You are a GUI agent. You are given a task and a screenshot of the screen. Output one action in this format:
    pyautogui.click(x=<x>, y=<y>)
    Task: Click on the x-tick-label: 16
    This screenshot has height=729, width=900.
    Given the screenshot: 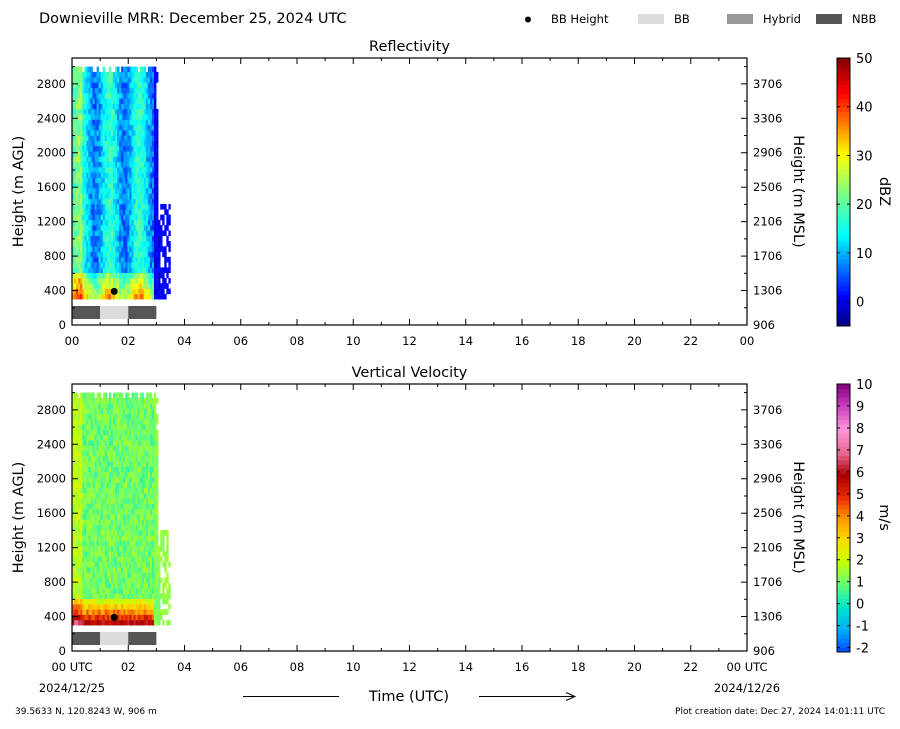 What is the action you would take?
    pyautogui.click(x=522, y=341)
    